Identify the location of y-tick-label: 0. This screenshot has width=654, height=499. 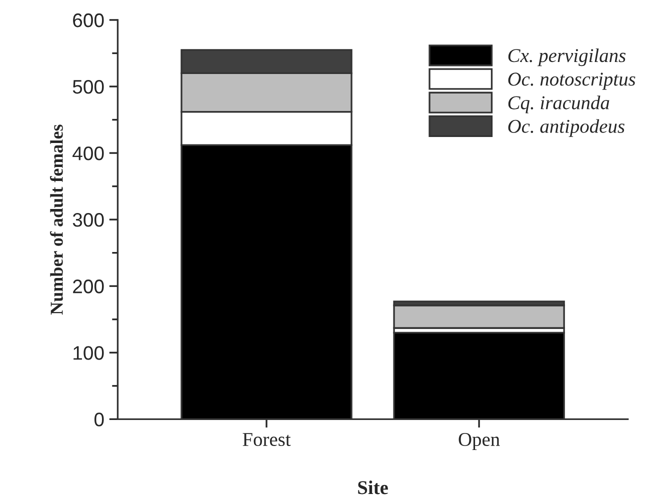
(99, 419).